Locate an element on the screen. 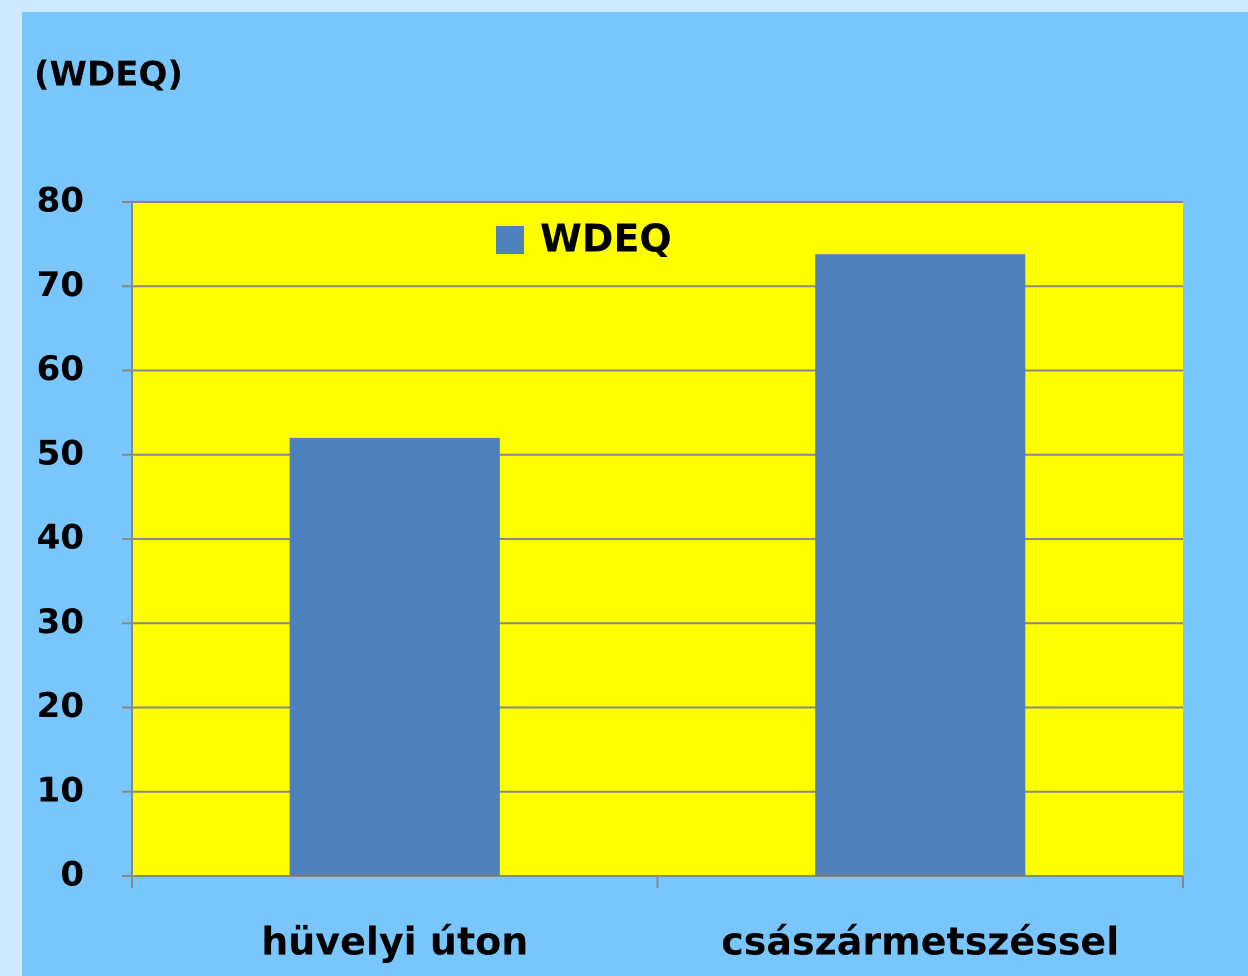  y-tick-label: 20 is located at coordinates (60, 706).